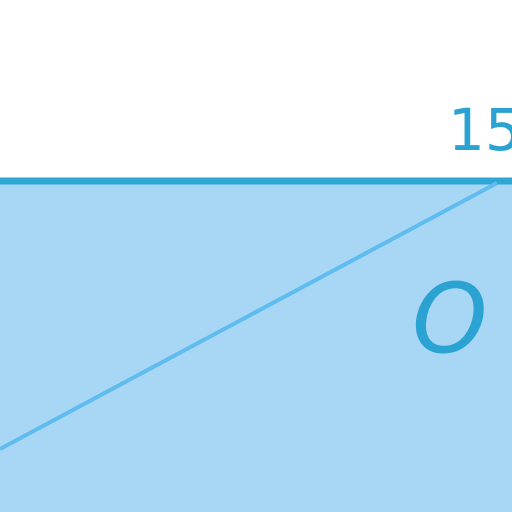  What do you see at coordinates (480, 130) in the screenshot?
I see `side-length-label: 15` at bounding box center [480, 130].